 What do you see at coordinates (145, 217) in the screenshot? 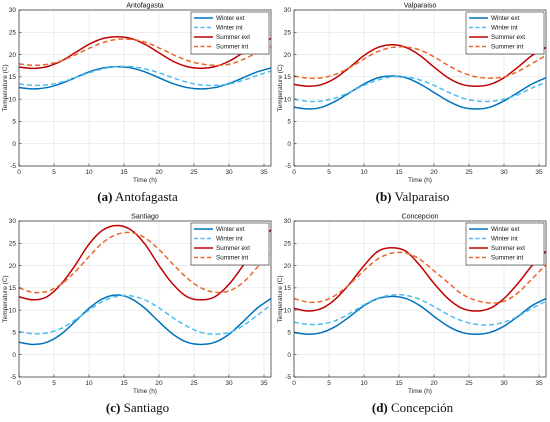
I see `chart-title: Santiago` at bounding box center [145, 217].